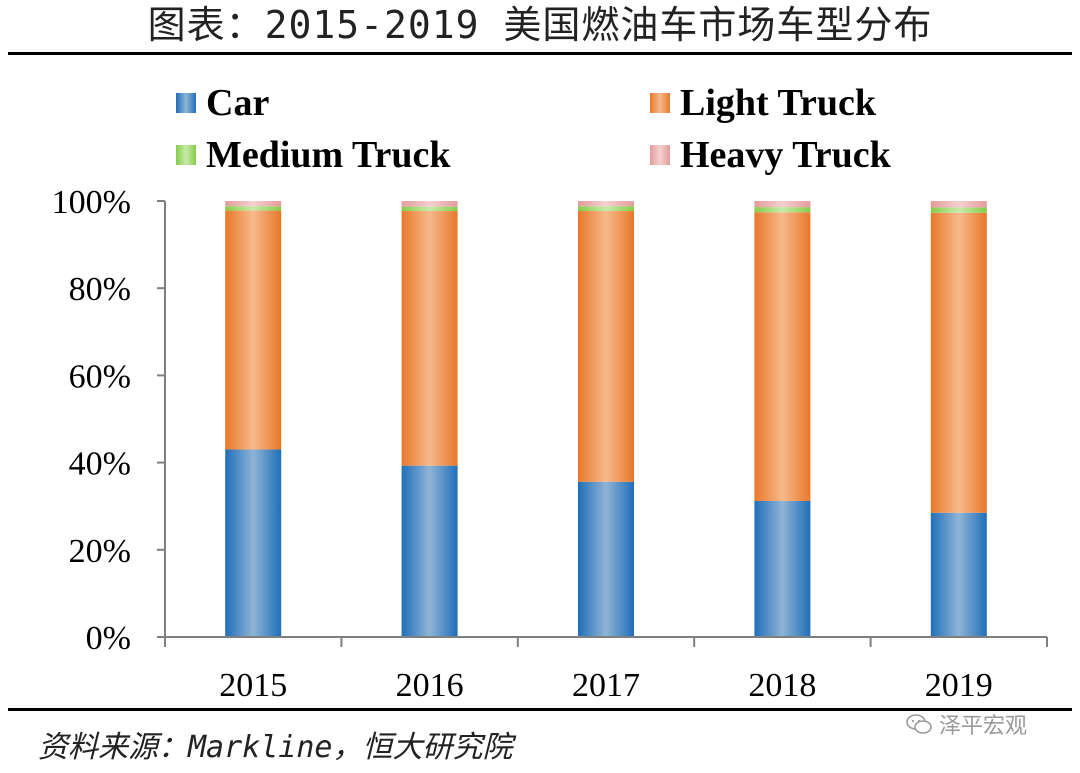 The image size is (1080, 773). I want to click on bar-segment-heavy-truck-2019, so click(958, 204).